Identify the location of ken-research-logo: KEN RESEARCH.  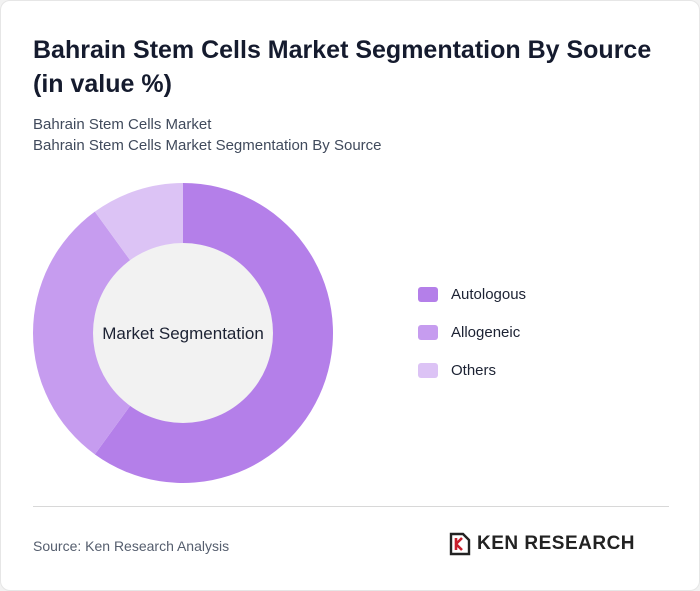
(542, 544).